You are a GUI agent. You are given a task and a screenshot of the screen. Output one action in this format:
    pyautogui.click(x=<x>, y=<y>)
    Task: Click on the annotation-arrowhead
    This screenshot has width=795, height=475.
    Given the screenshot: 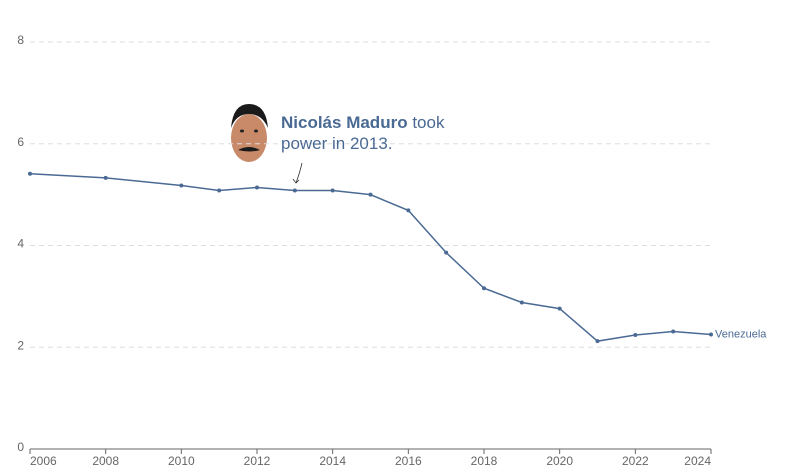 What is the action you would take?
    pyautogui.click(x=296, y=181)
    